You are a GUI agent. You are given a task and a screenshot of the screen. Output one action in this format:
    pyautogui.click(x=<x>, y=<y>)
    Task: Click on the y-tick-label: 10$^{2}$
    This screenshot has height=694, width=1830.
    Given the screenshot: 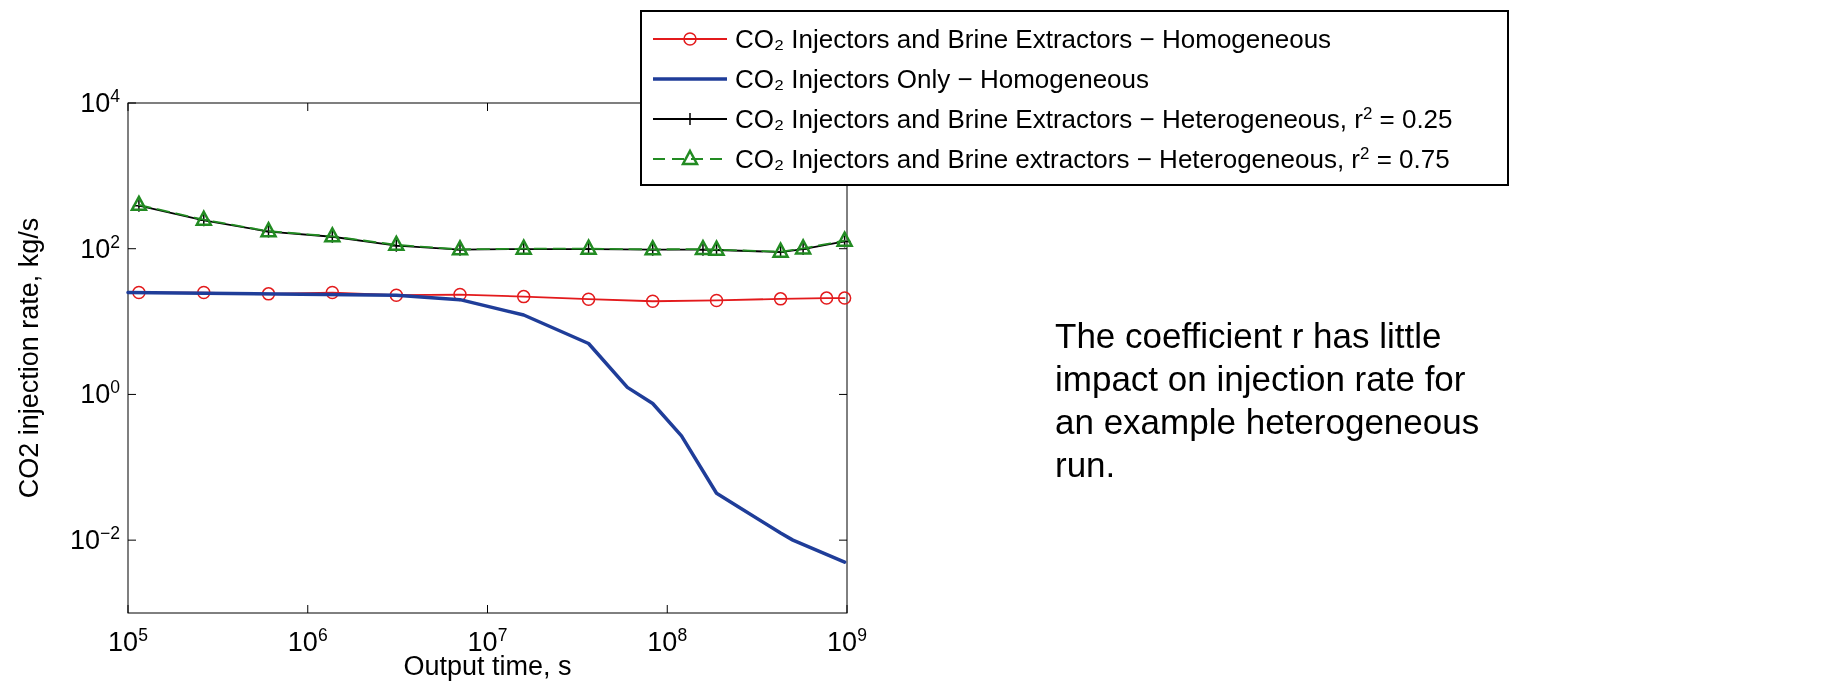 What is the action you would take?
    pyautogui.click(x=100, y=247)
    